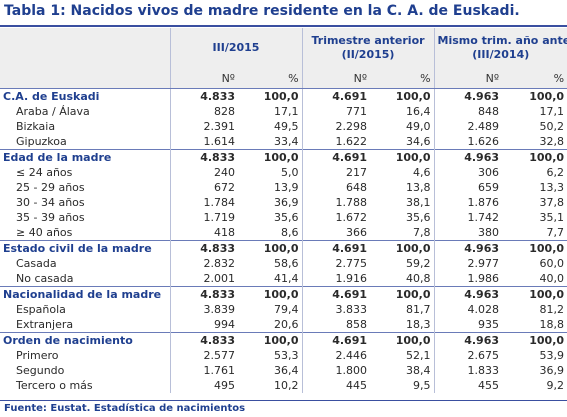  What do you see at coordinates (336, 385) in the screenshot?
I see `cell-count: 445` at bounding box center [336, 385].